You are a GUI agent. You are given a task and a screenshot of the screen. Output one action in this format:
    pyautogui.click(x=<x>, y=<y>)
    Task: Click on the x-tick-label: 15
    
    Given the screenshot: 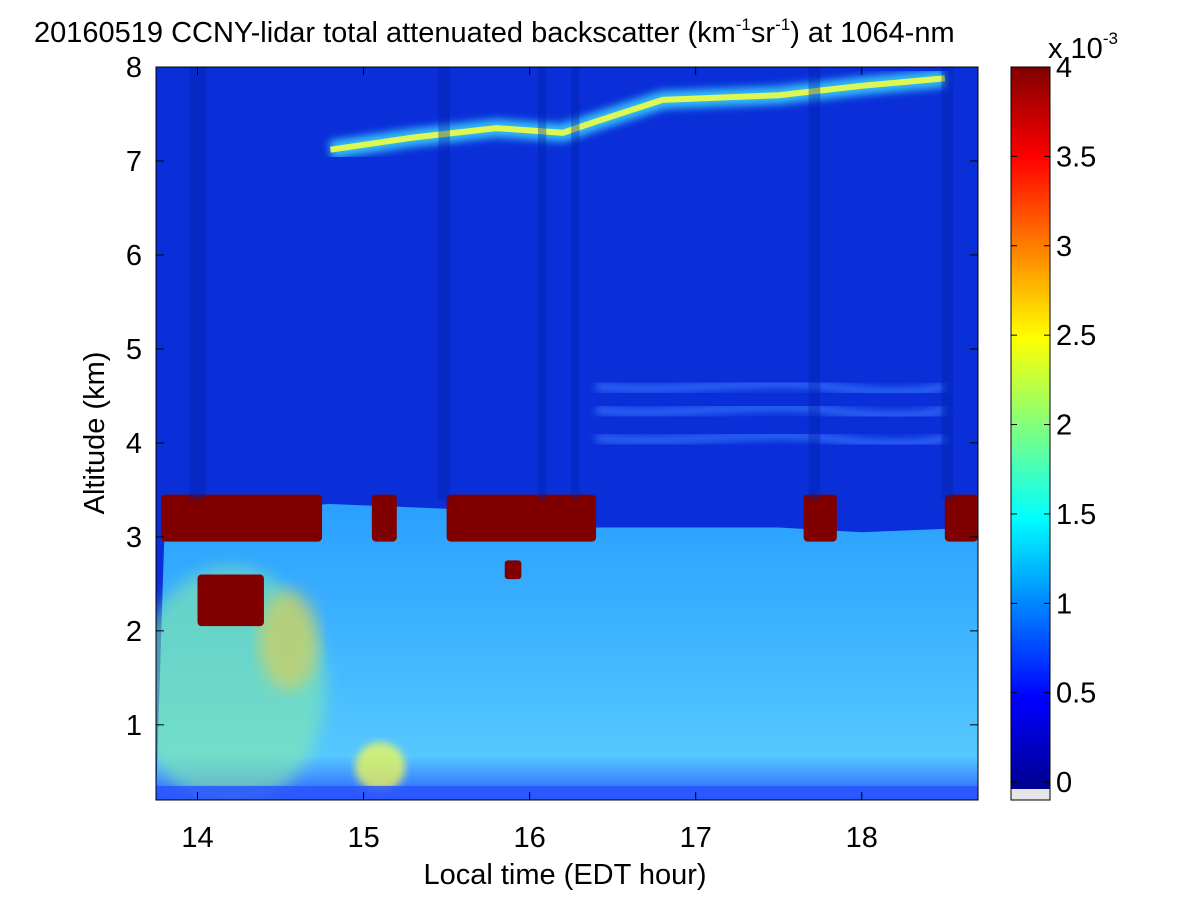 What is the action you would take?
    pyautogui.click(x=363, y=838)
    